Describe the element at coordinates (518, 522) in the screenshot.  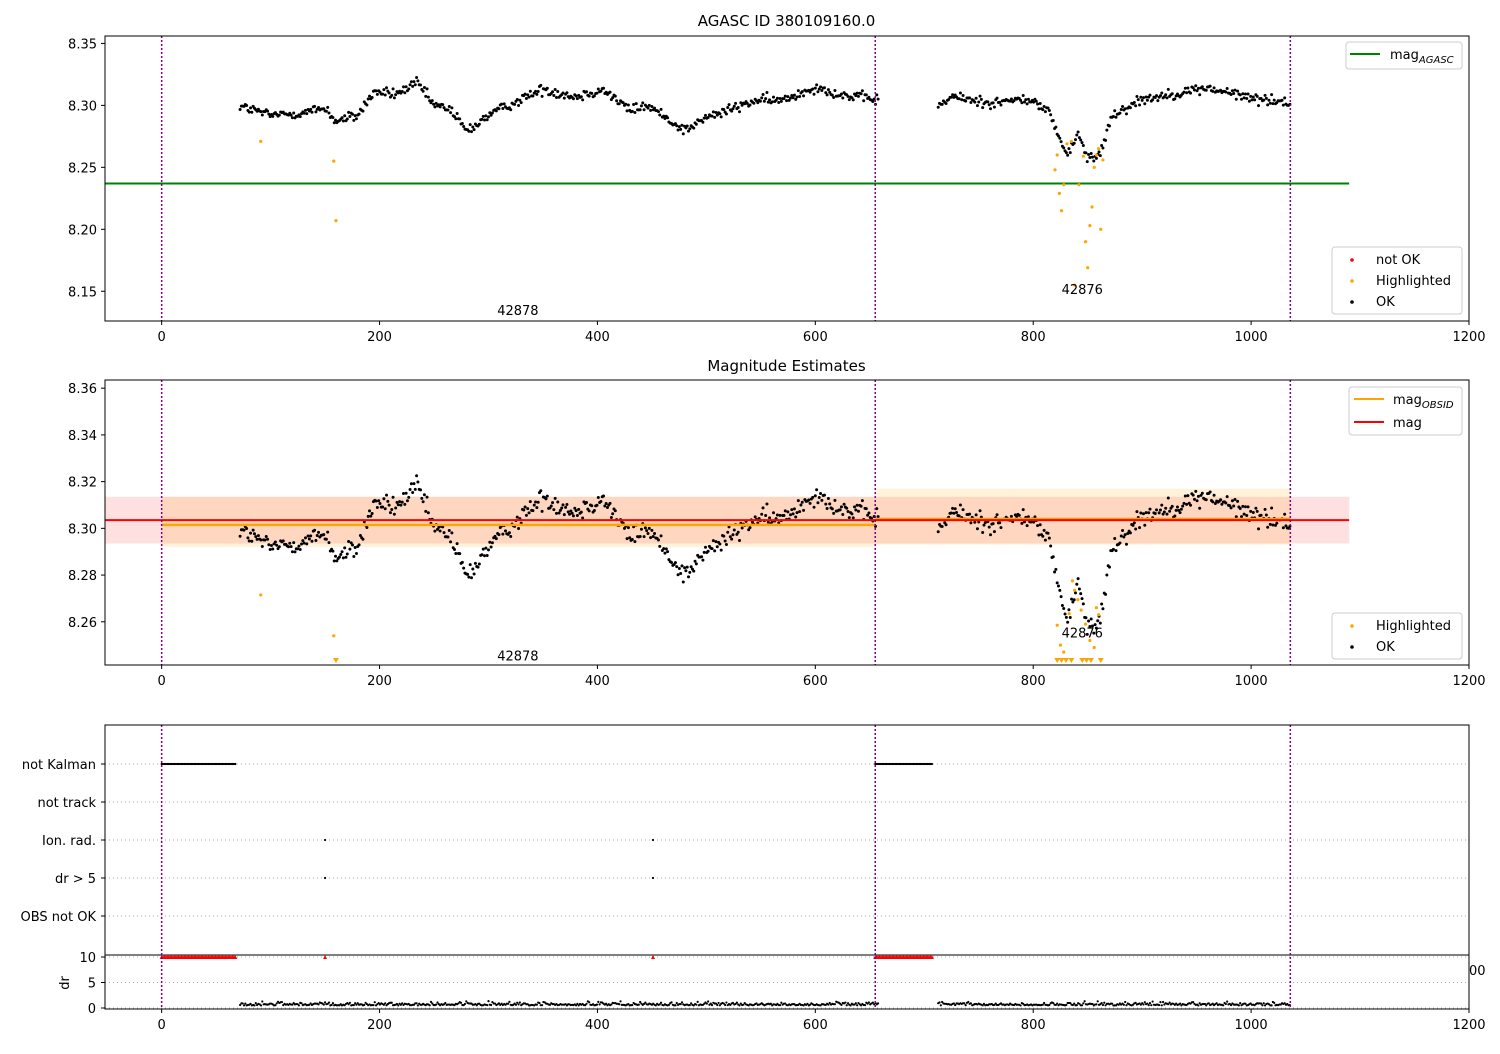
I see `mag-obsid-band` at that location.